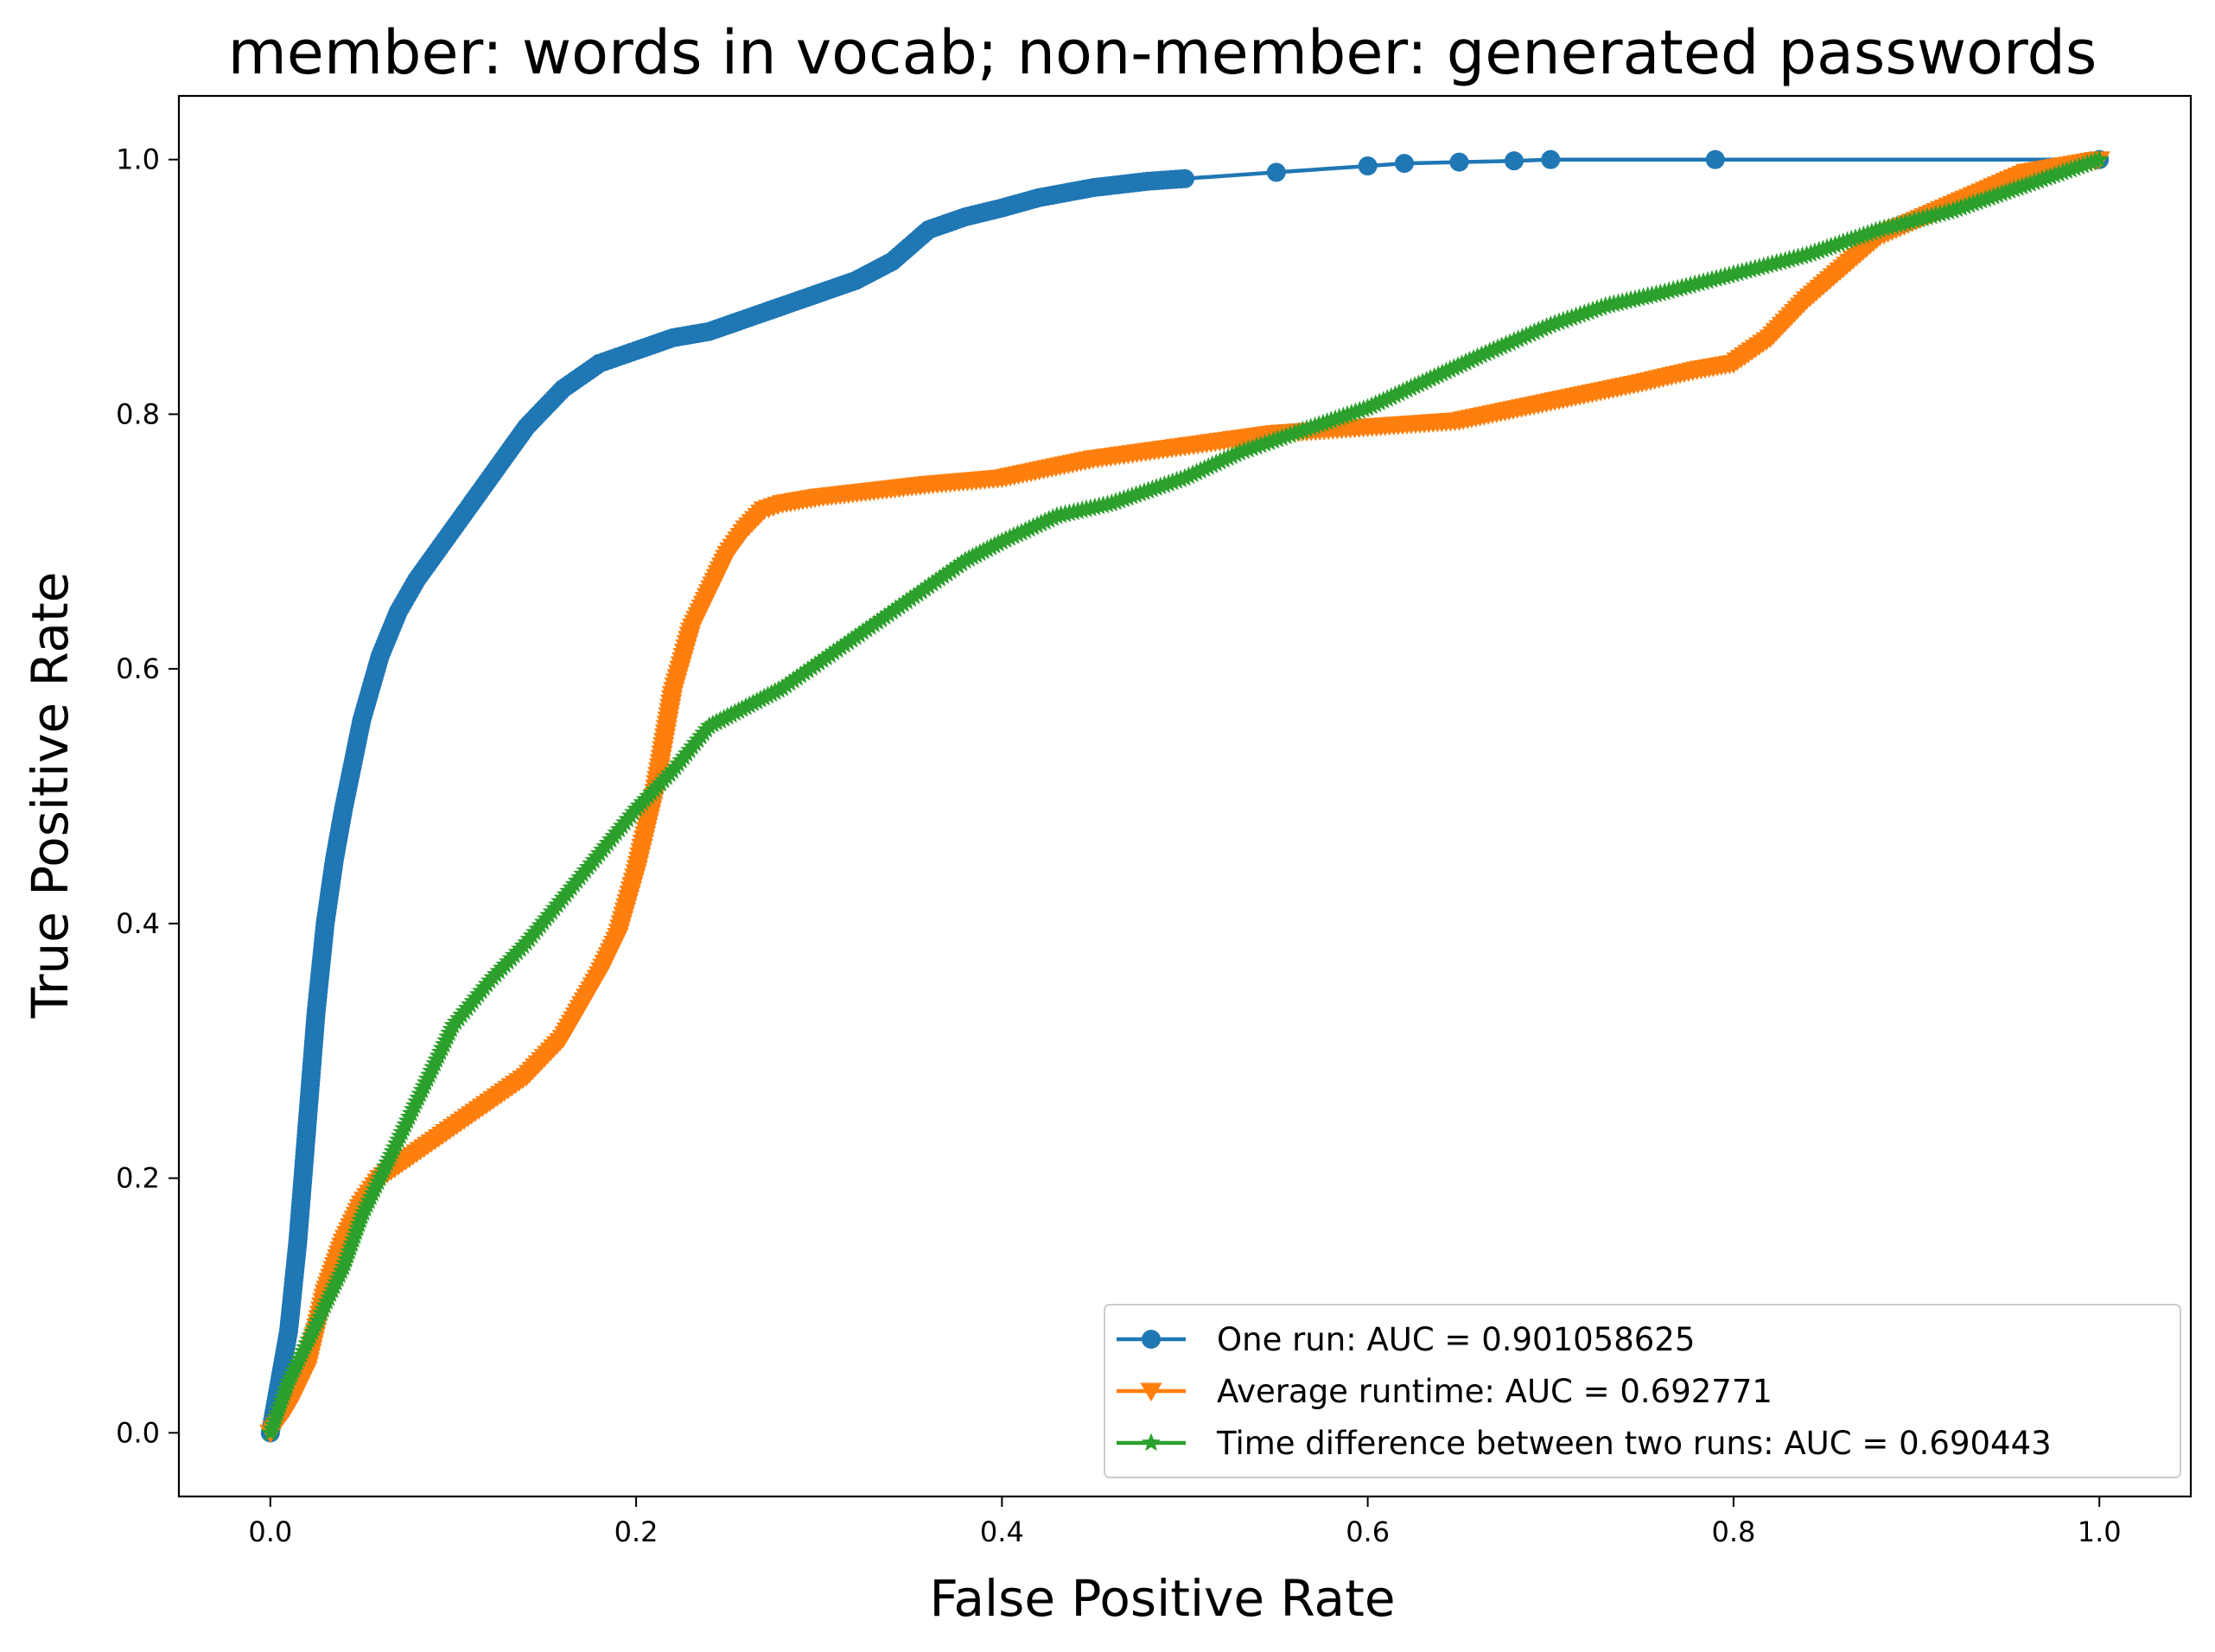 The width and height of the screenshot is (2215, 1652). Describe the element at coordinates (138, 924) in the screenshot. I see `y-tick-label: 0.4` at that location.